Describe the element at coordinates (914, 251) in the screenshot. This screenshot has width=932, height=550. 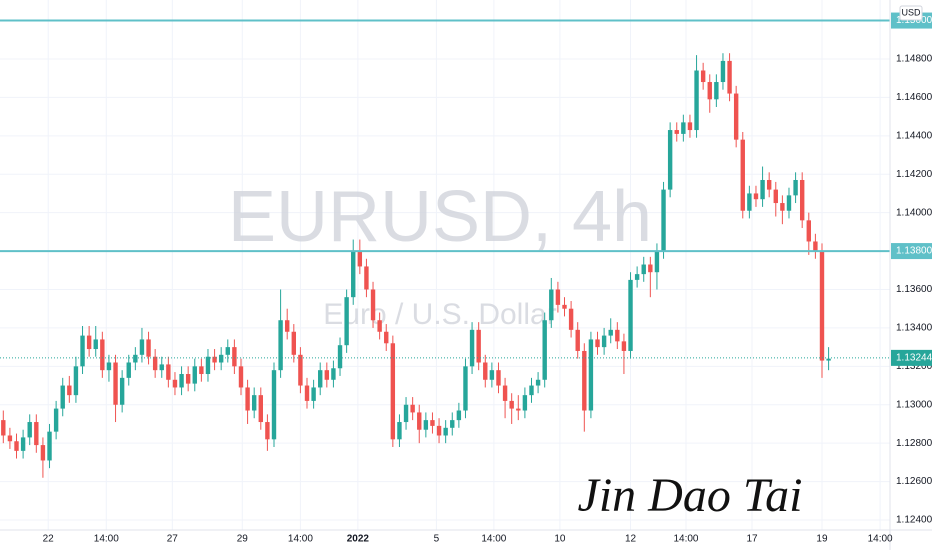
I see `level-label: 1.13800` at that location.